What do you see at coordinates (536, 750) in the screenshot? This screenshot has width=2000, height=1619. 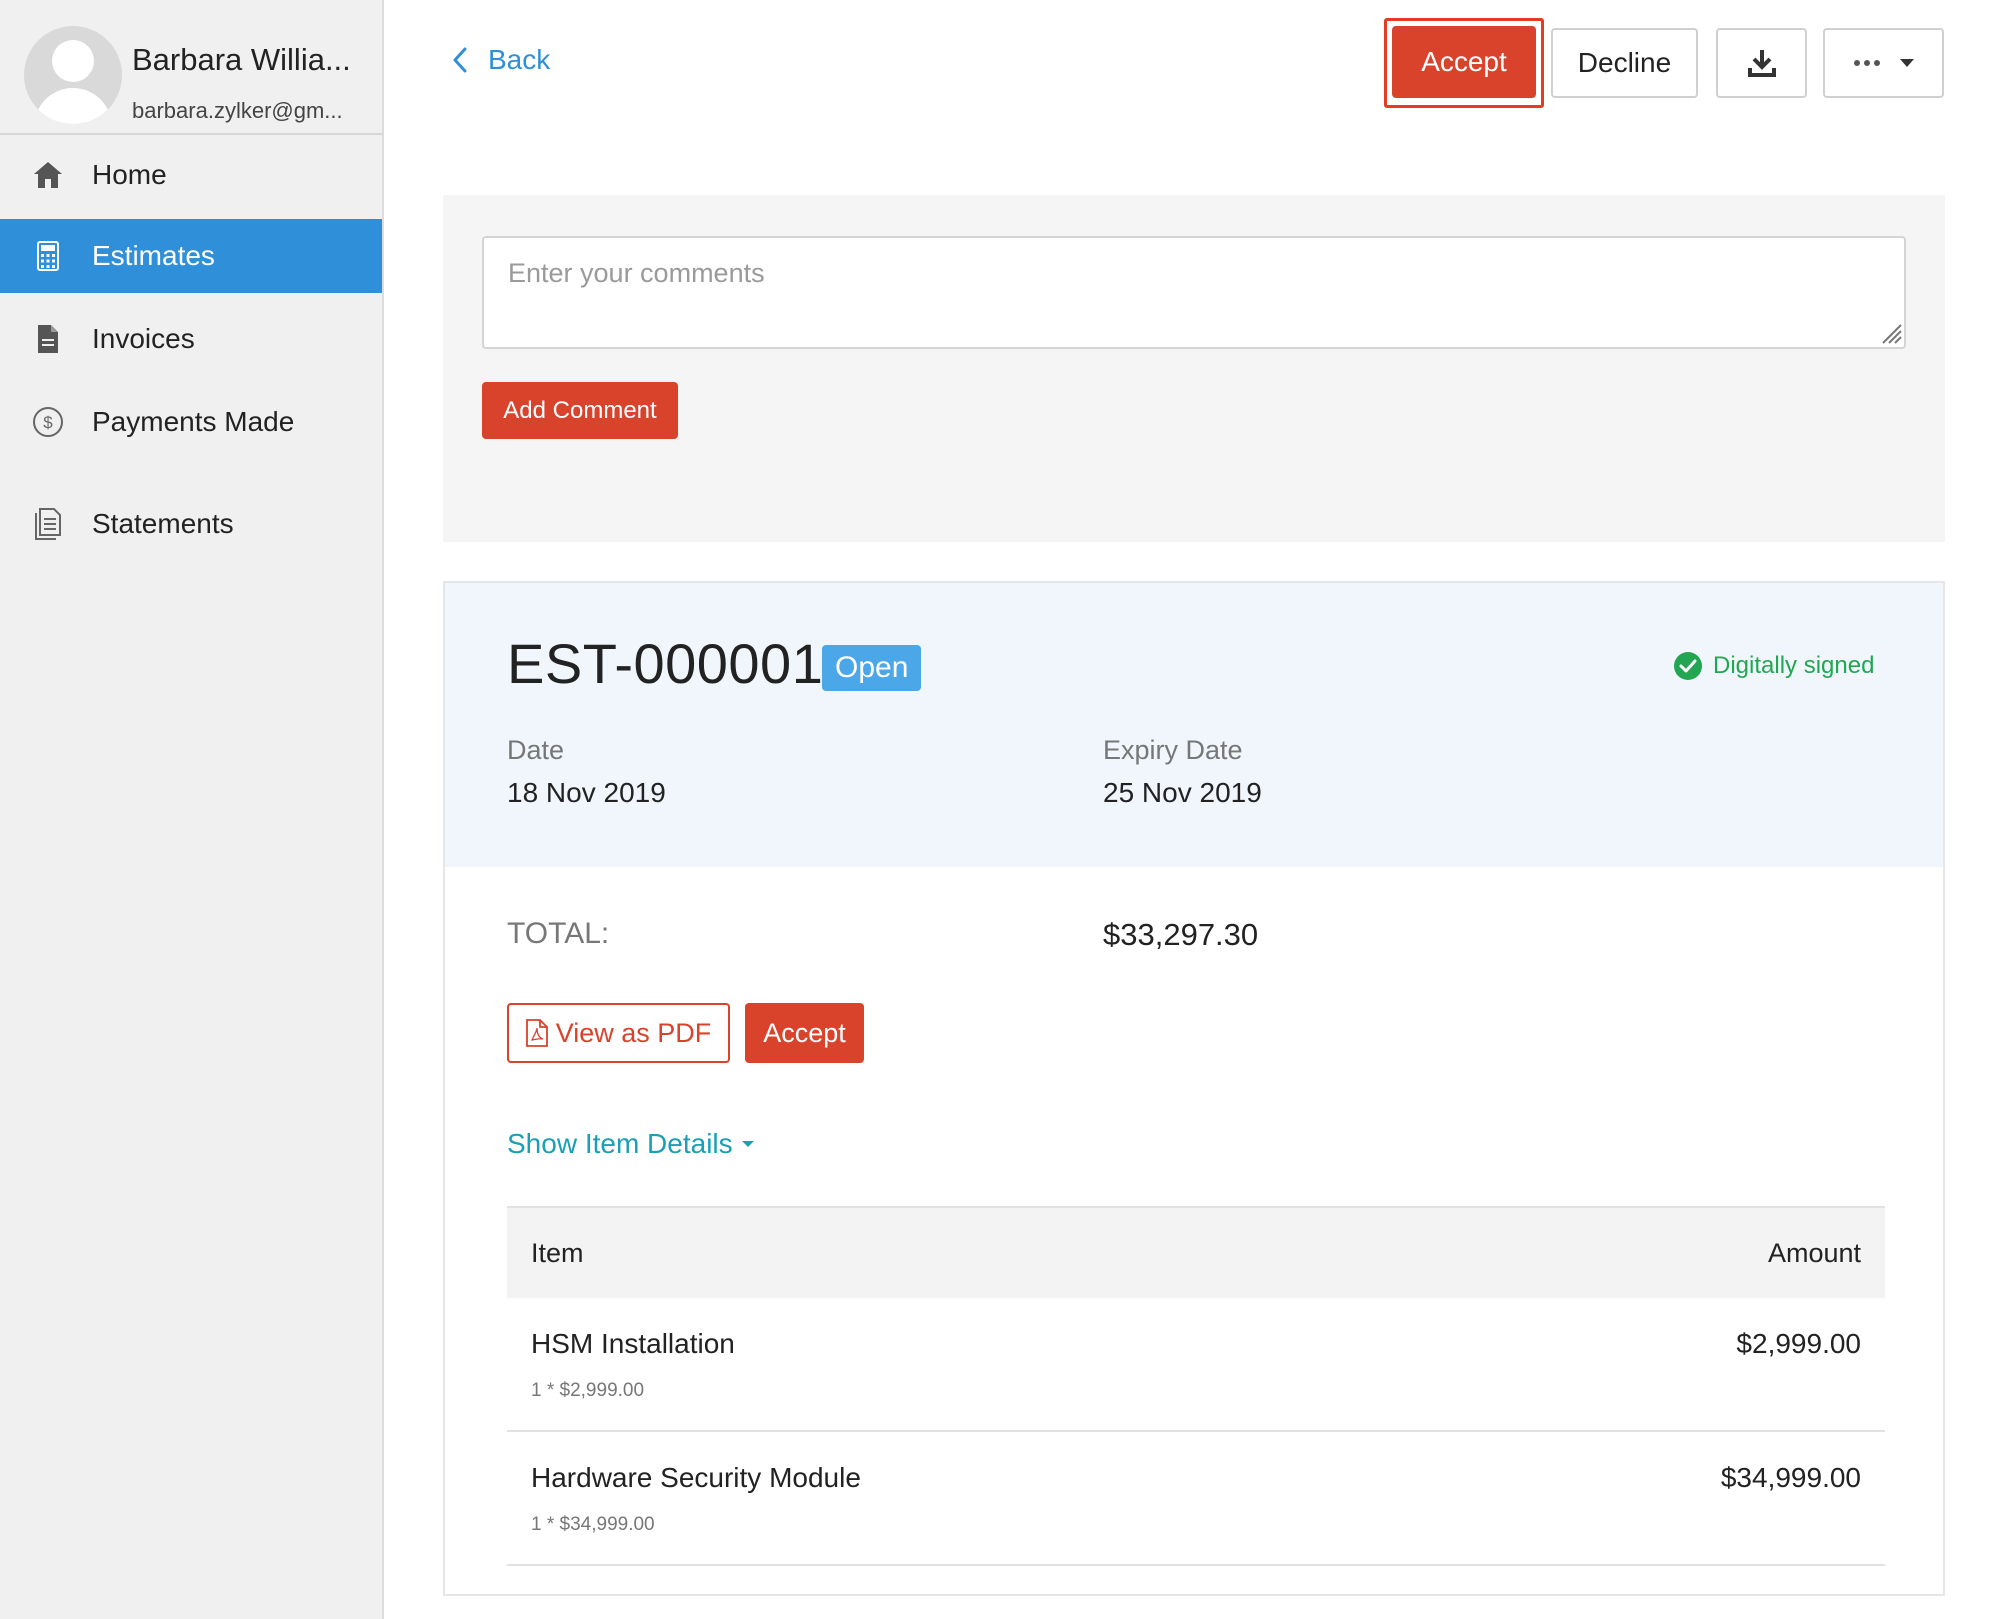 I see `date-label: Date` at bounding box center [536, 750].